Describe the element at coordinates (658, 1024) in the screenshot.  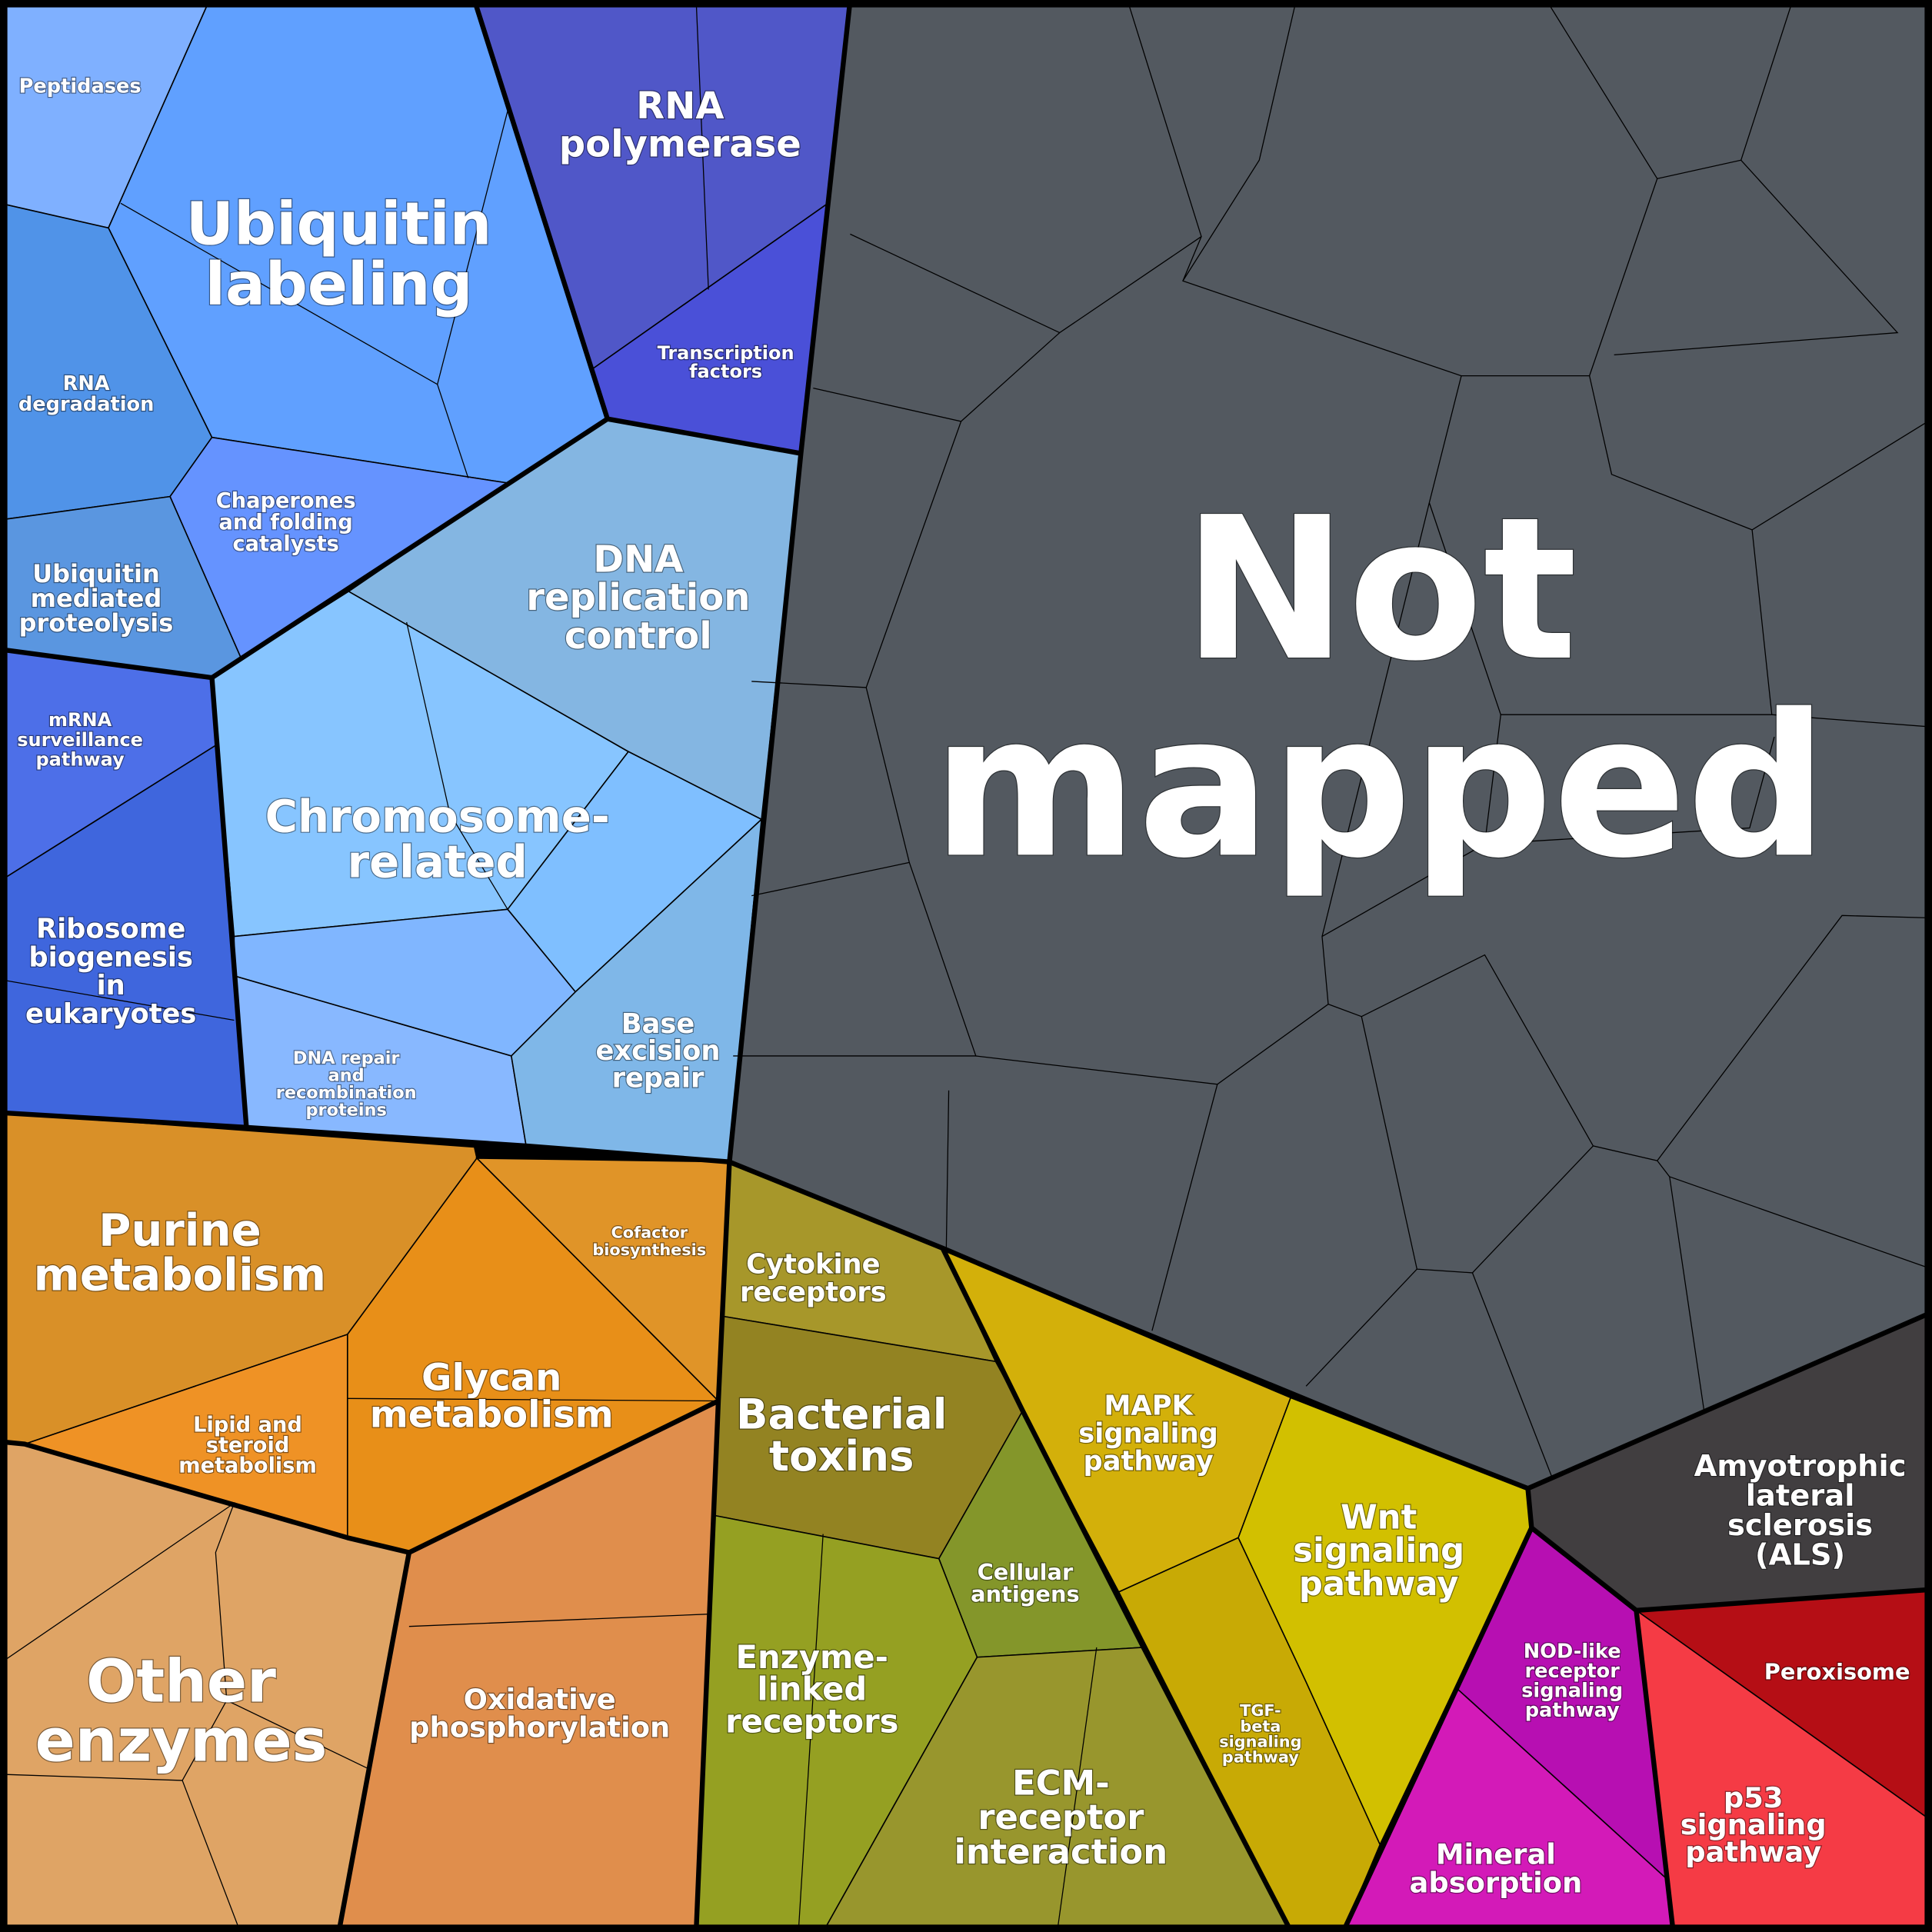
I see `label-line: Base` at that location.